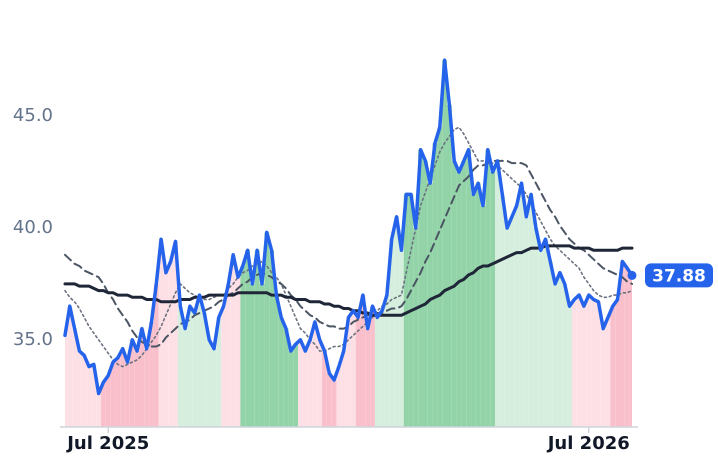  I want to click on last-point, so click(632, 275).